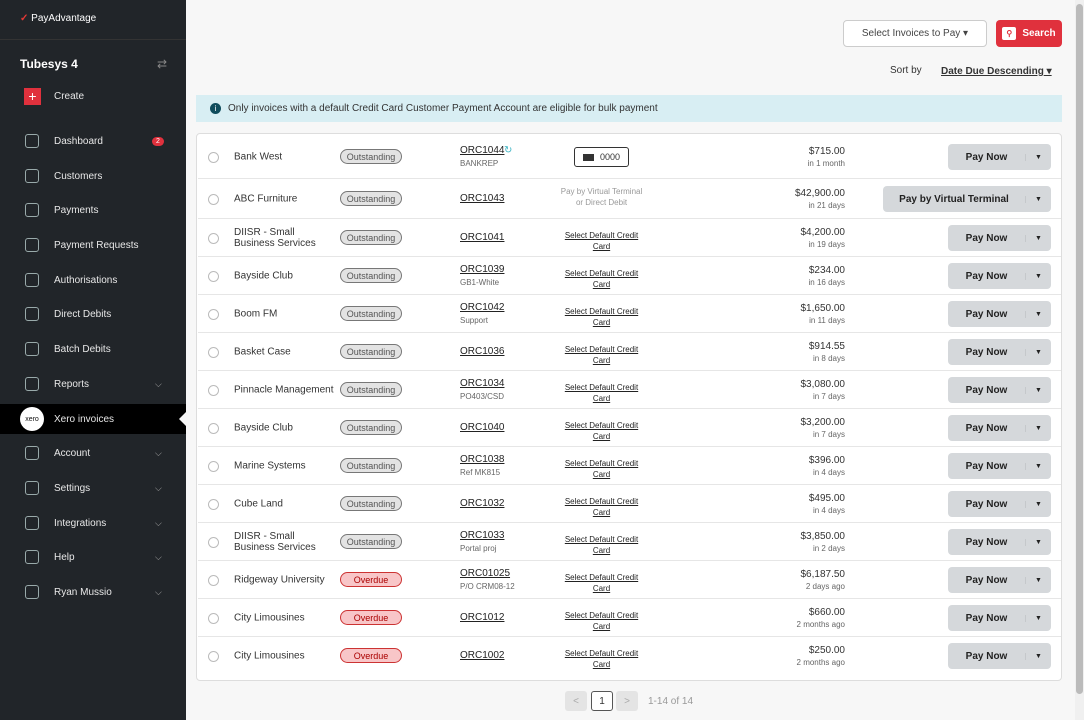  What do you see at coordinates (482, 503) in the screenshot?
I see `invoice-link: ORC1032` at bounding box center [482, 503].